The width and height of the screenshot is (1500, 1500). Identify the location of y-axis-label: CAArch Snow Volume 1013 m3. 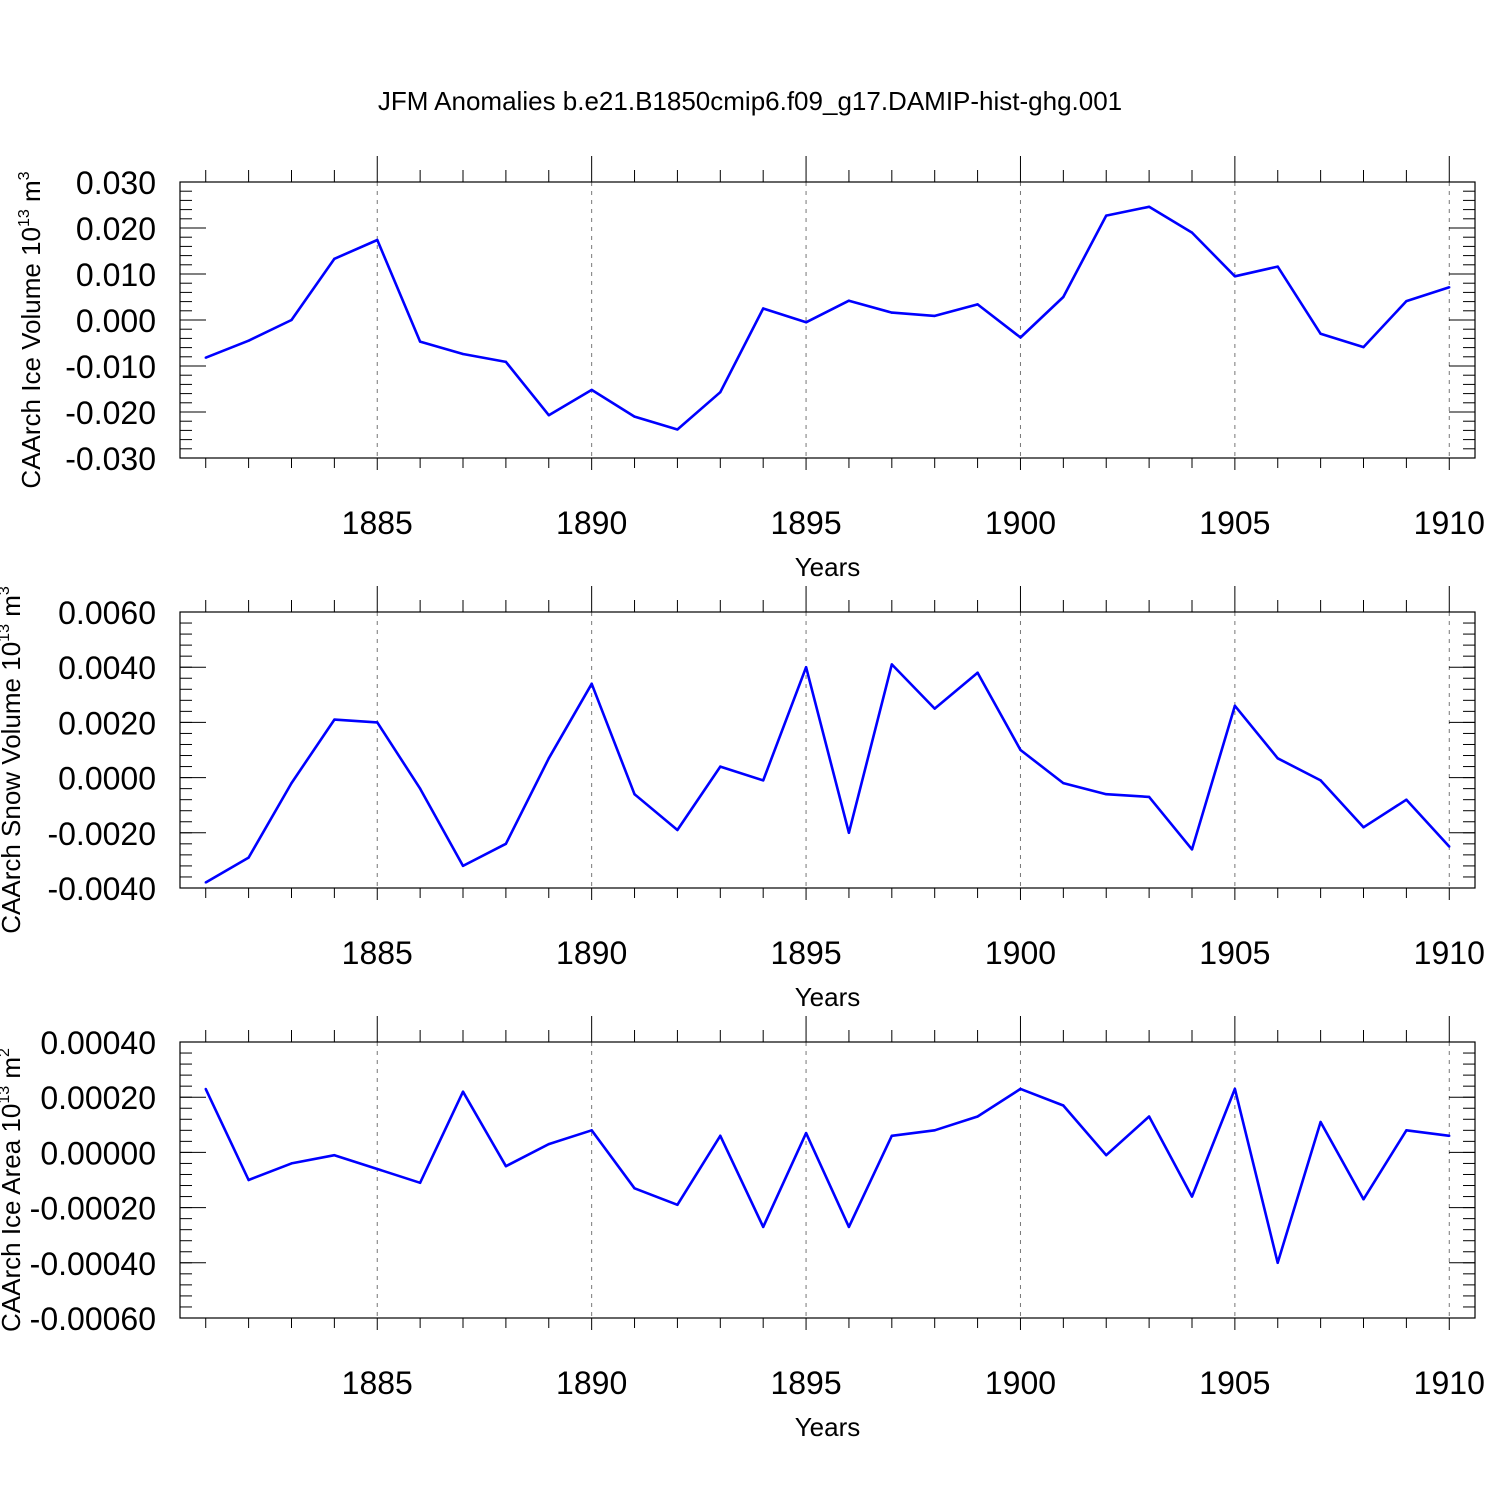
(13, 760).